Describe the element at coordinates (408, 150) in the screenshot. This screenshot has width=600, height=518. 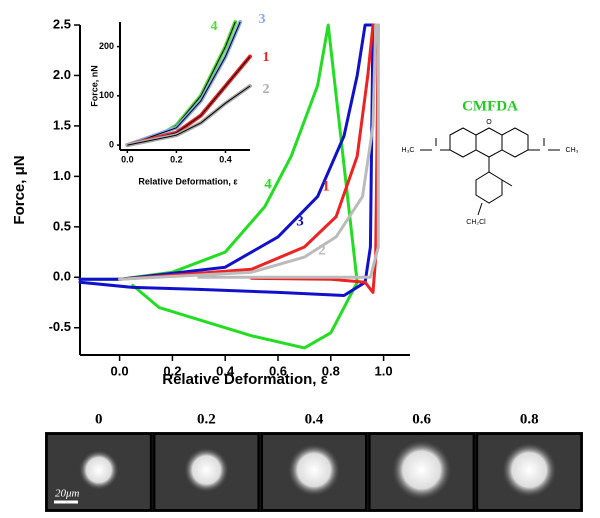
I see `chem-label: H₃C` at that location.